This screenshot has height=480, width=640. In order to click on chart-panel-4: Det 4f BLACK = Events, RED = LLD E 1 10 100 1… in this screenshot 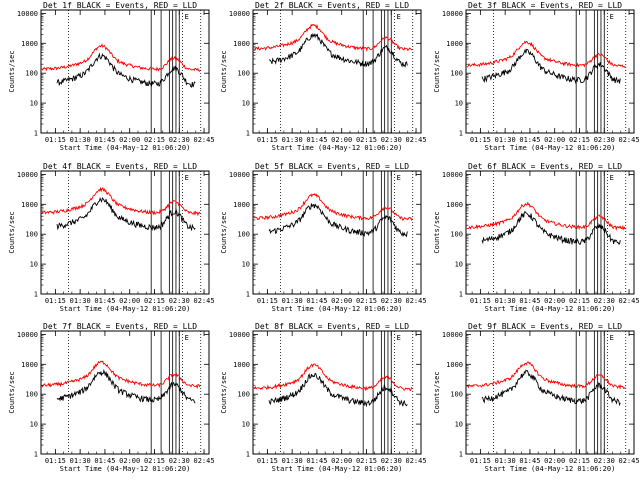, I will do `click(111, 237)`.